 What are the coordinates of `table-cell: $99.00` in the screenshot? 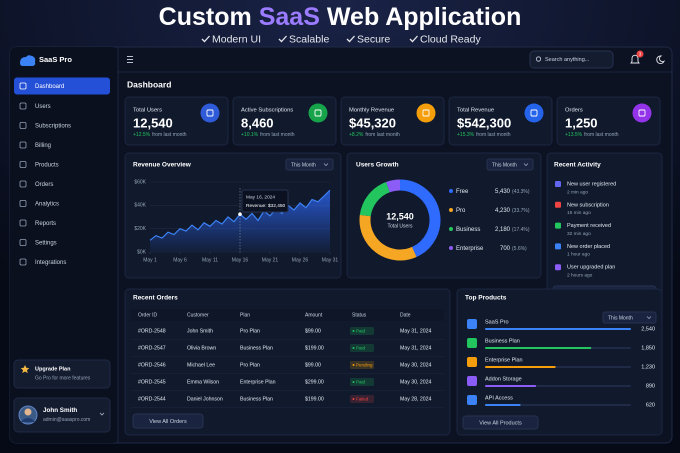 It's located at (313, 331).